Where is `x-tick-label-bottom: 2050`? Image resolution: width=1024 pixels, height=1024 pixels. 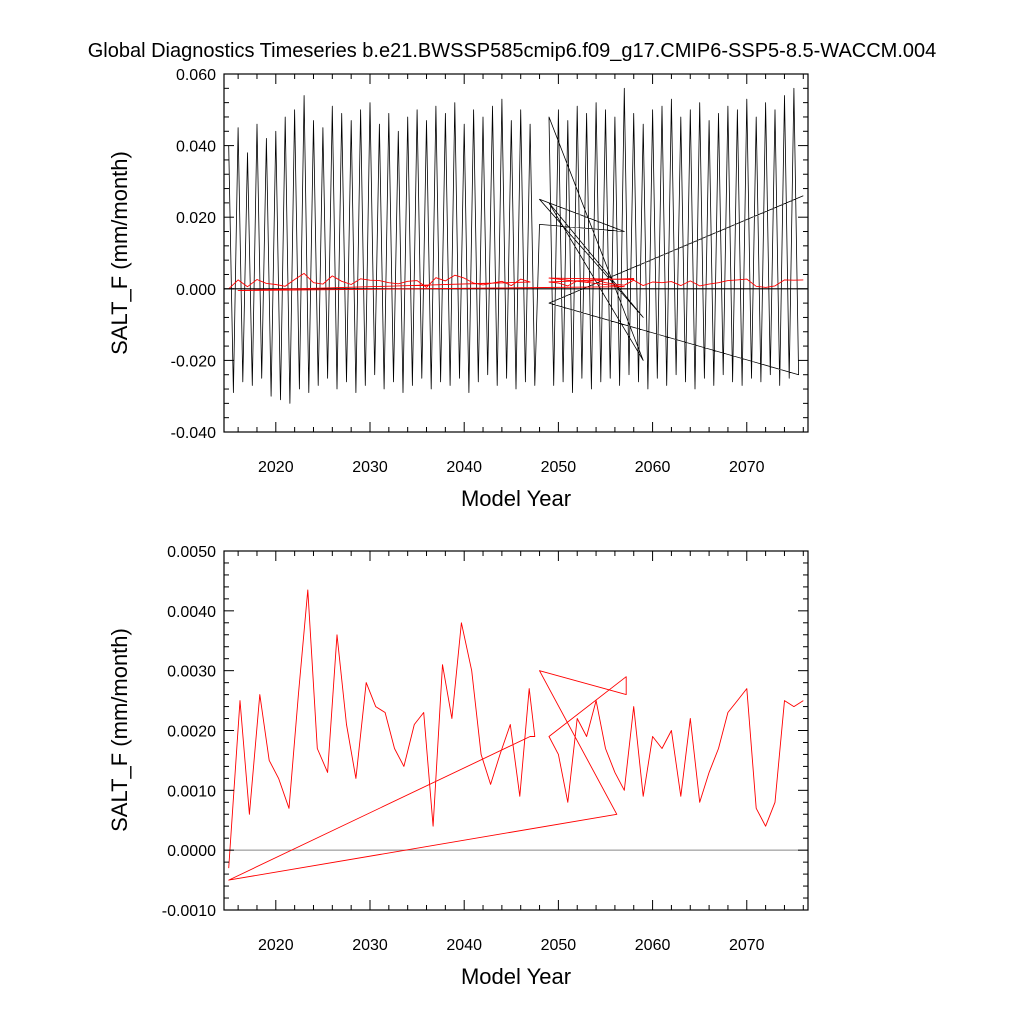
x-tick-label-bottom: 2050 is located at coordinates (559, 945).